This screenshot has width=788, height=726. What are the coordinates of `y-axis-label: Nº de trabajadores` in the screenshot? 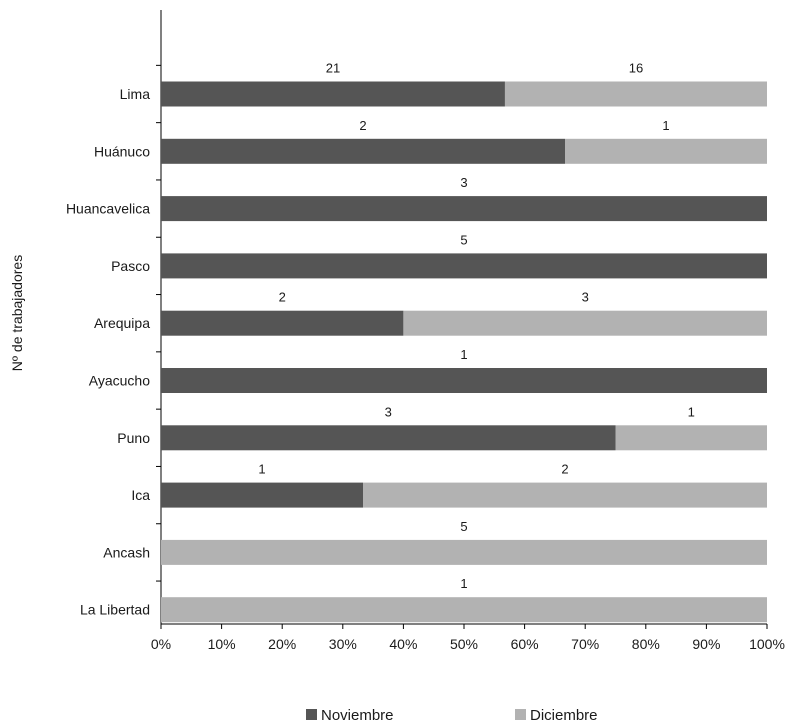 It's located at (17, 313).